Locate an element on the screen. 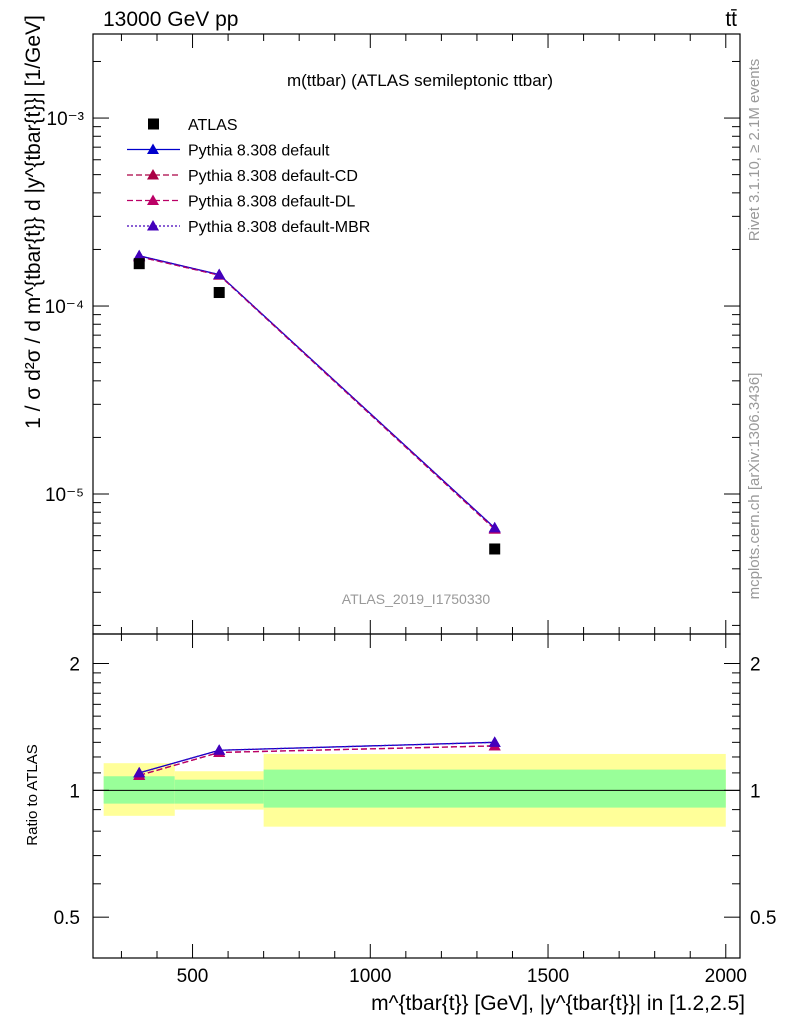  legend-marker-mbr is located at coordinates (153, 225).